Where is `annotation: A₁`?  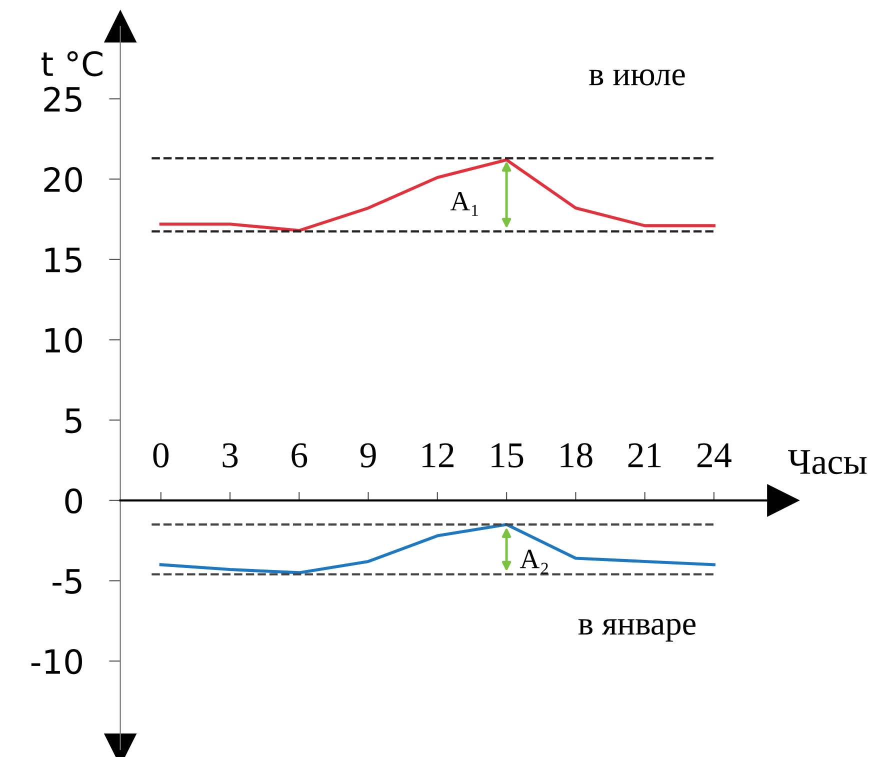
annotation: A₁ is located at coordinates (464, 204).